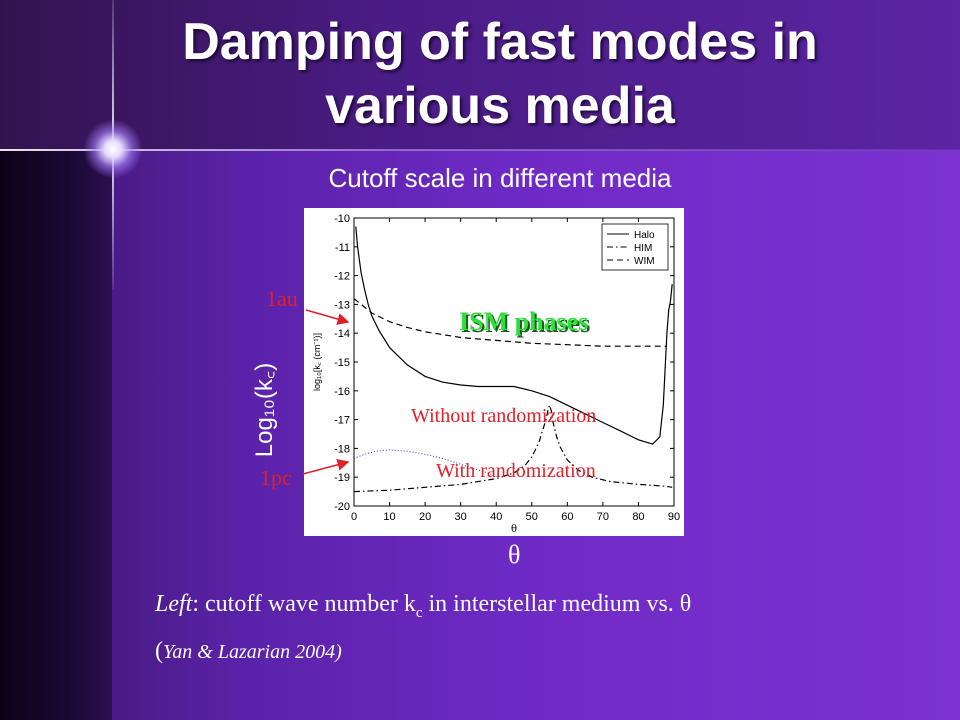 The image size is (960, 720). What do you see at coordinates (461, 517) in the screenshot?
I see `x-tick-label: 30` at bounding box center [461, 517].